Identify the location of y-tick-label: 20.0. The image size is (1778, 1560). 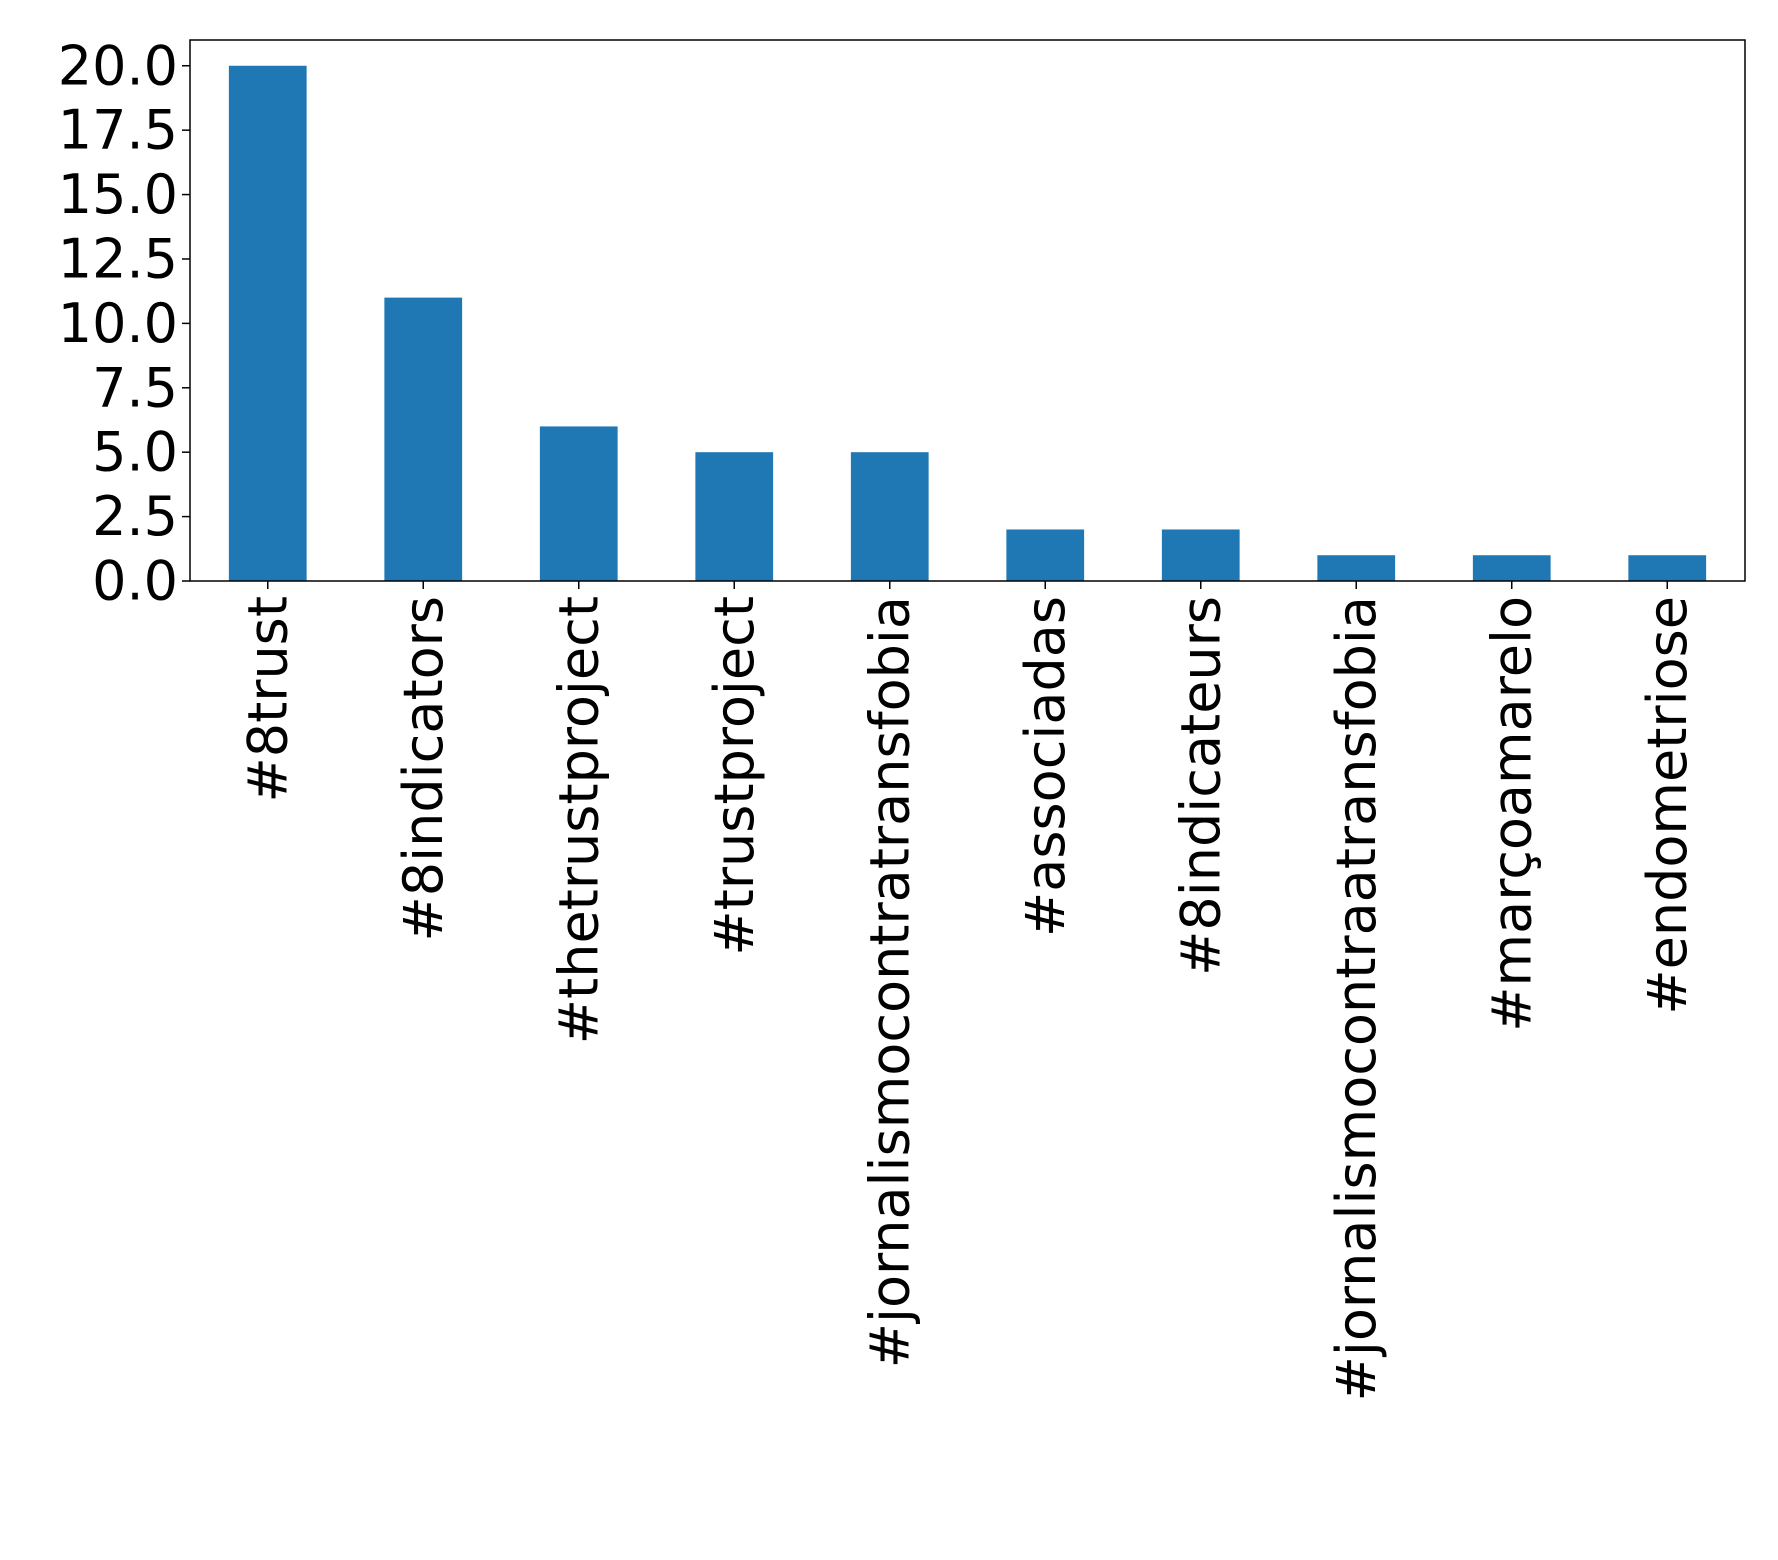
(118, 65).